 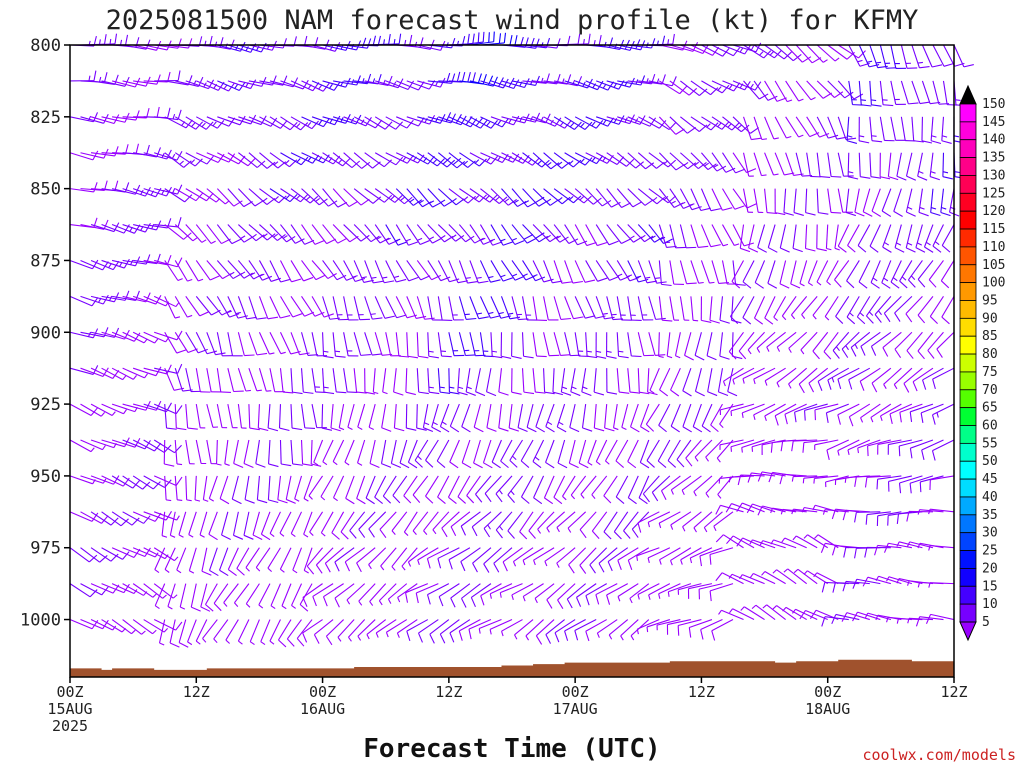 What do you see at coordinates (990, 336) in the screenshot?
I see `colorbar-label: 85` at bounding box center [990, 336].